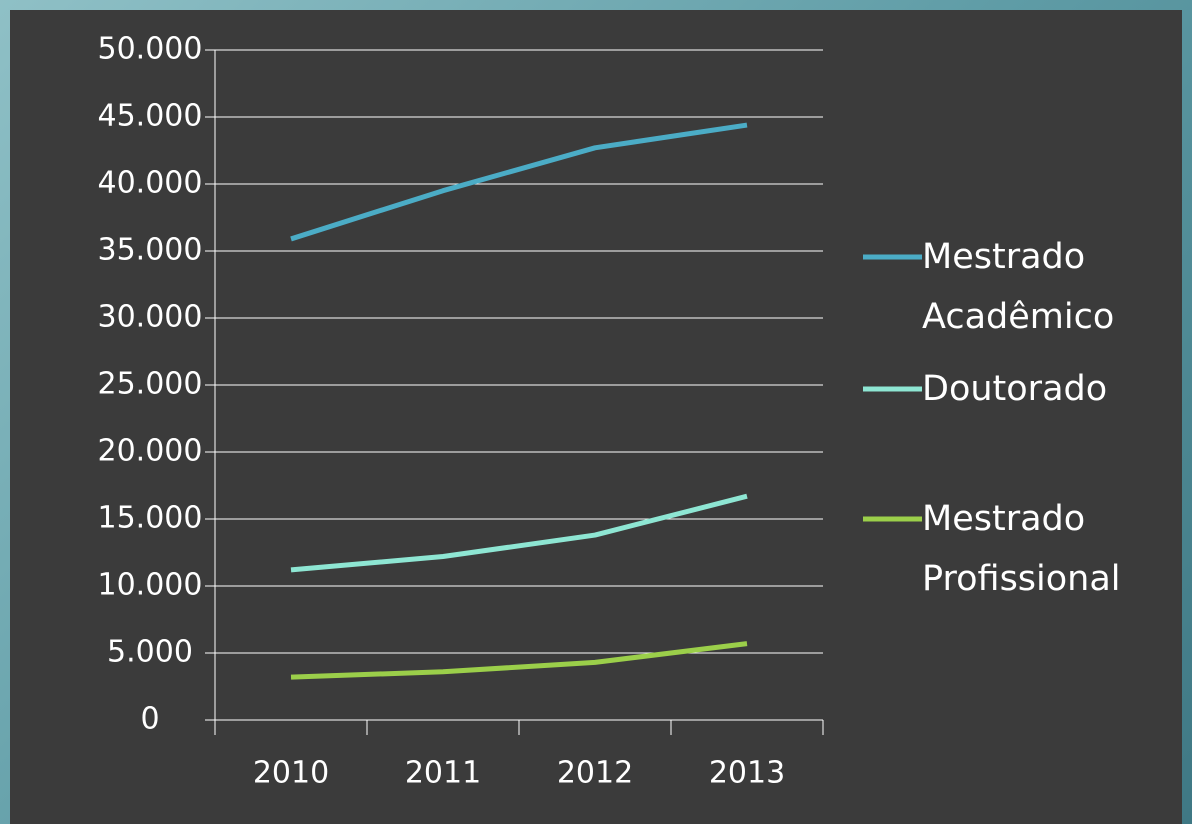 The image size is (1192, 824). I want to click on y-tick-label: 25.000, so click(150, 384).